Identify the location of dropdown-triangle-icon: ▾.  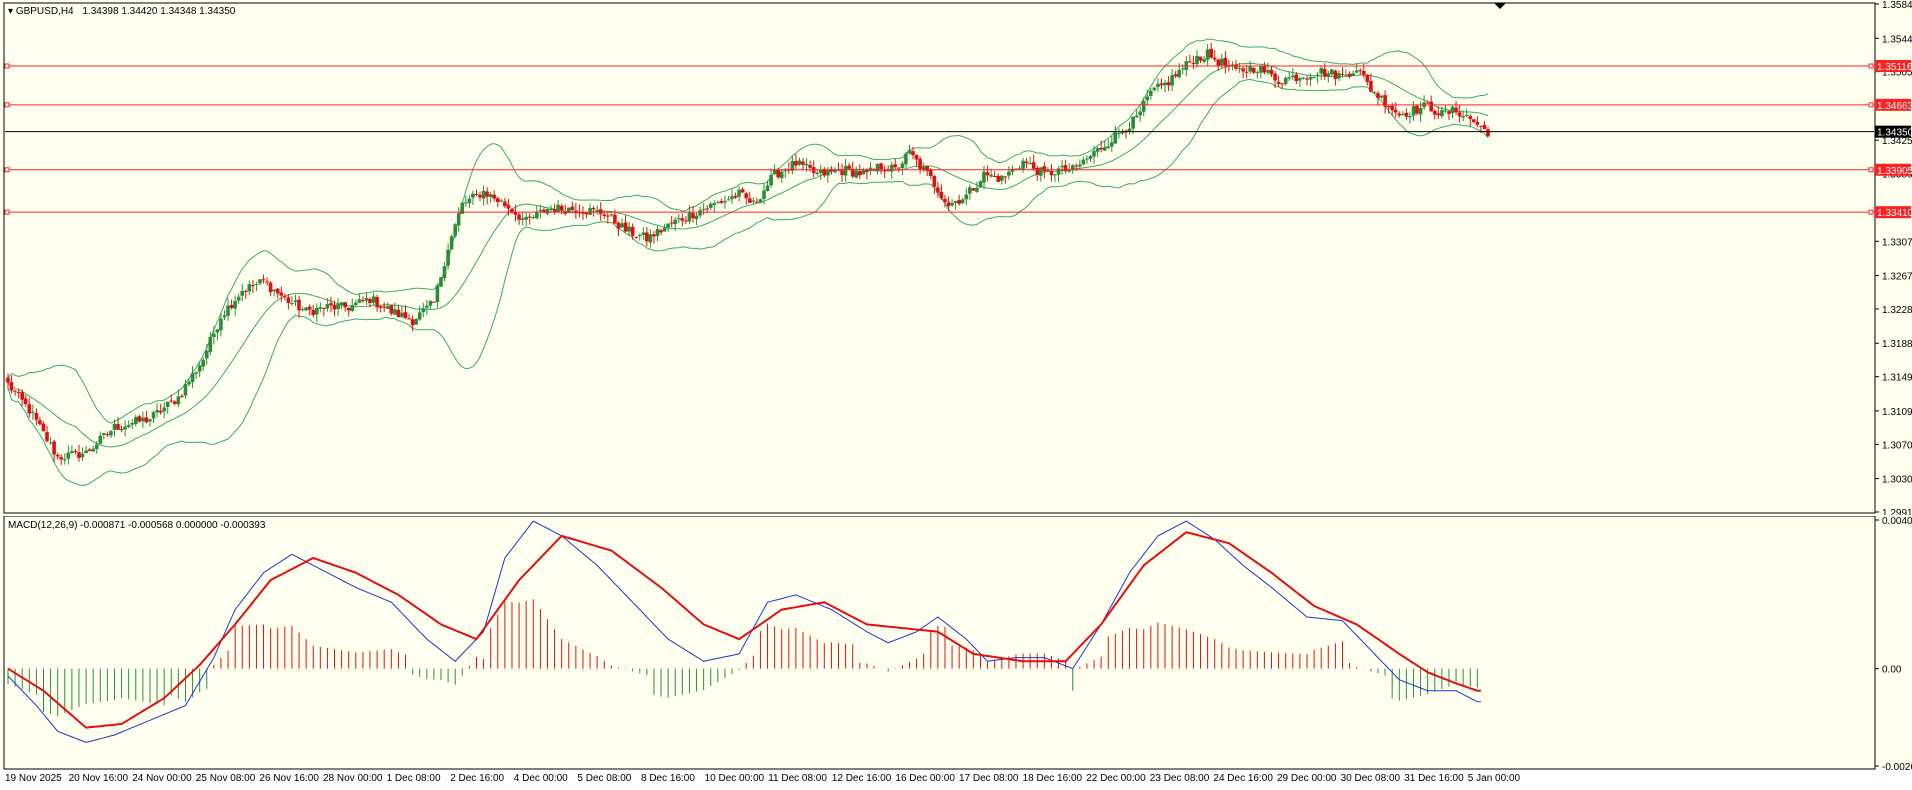
(11, 11).